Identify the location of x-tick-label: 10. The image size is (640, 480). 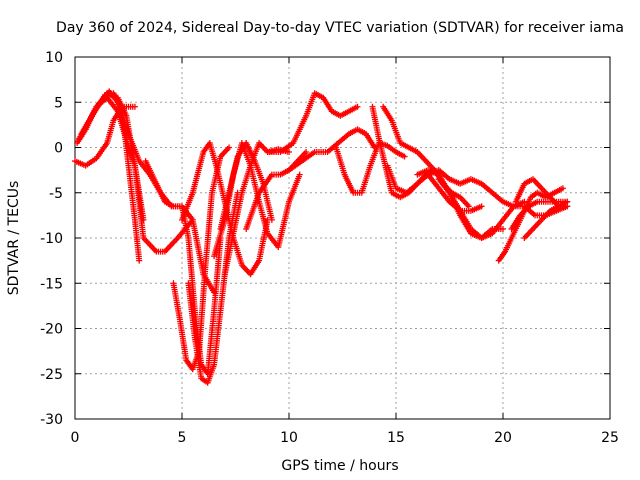
(289, 438).